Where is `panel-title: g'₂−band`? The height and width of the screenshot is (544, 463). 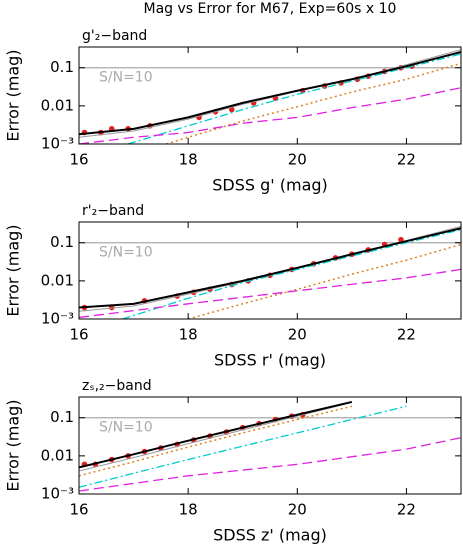 panel-title: g'₂−band is located at coordinates (114, 36).